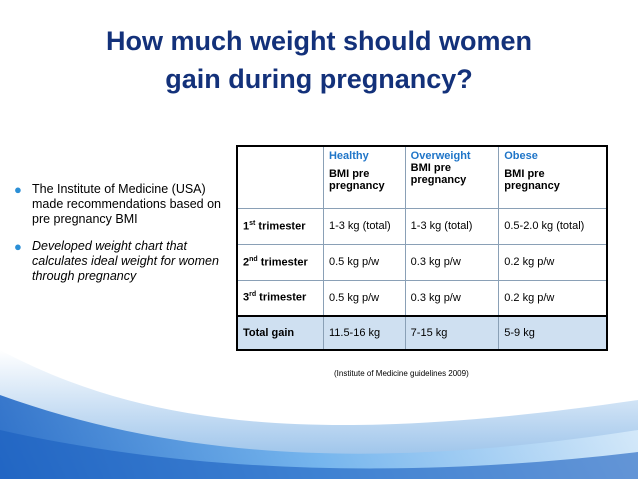 Image resolution: width=638 pixels, height=479 pixels. What do you see at coordinates (553, 333) in the screenshot?
I see `table-cell: 5-9 kg` at bounding box center [553, 333].